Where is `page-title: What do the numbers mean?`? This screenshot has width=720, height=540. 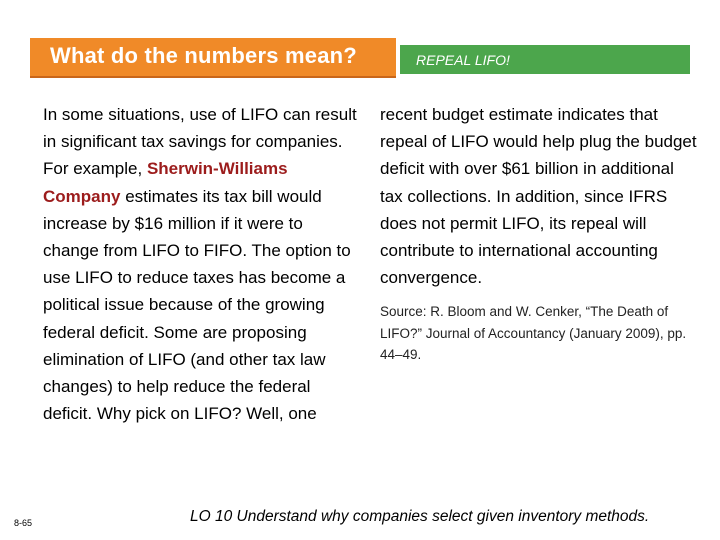
page-title: What do the numbers mean? is located at coordinates (203, 55).